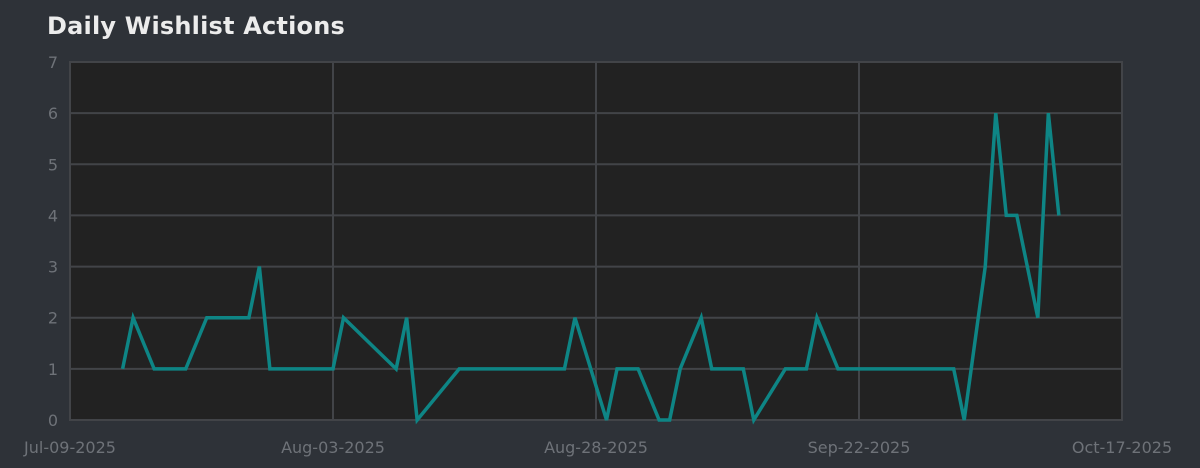  I want to click on x-tick-label: Oct-17-2025, so click(1122, 447).